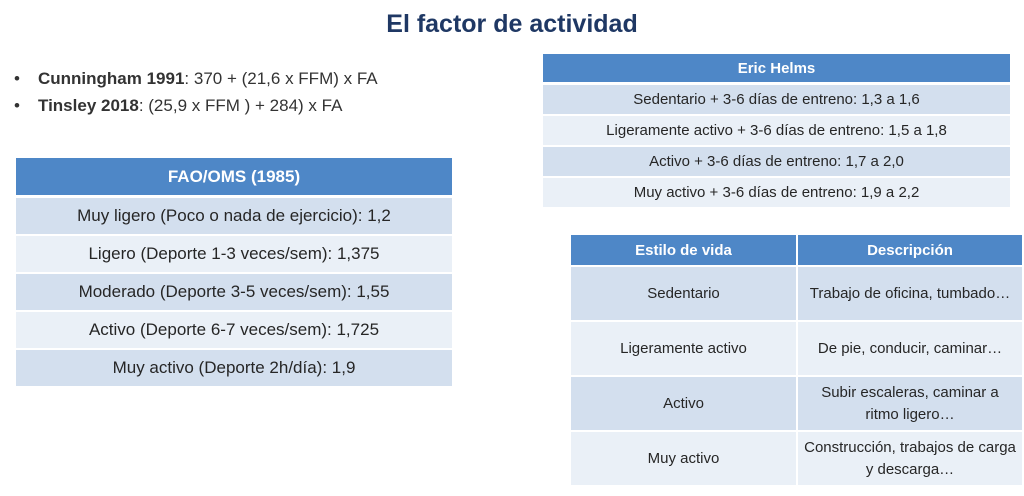  I want to click on column-header-descripcion: Descripción, so click(909, 251).